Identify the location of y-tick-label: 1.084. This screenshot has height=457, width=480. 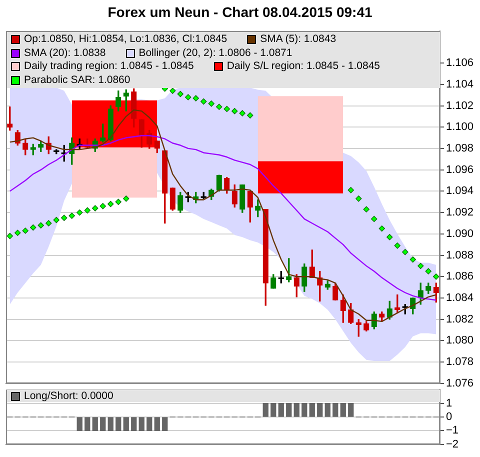
(460, 298).